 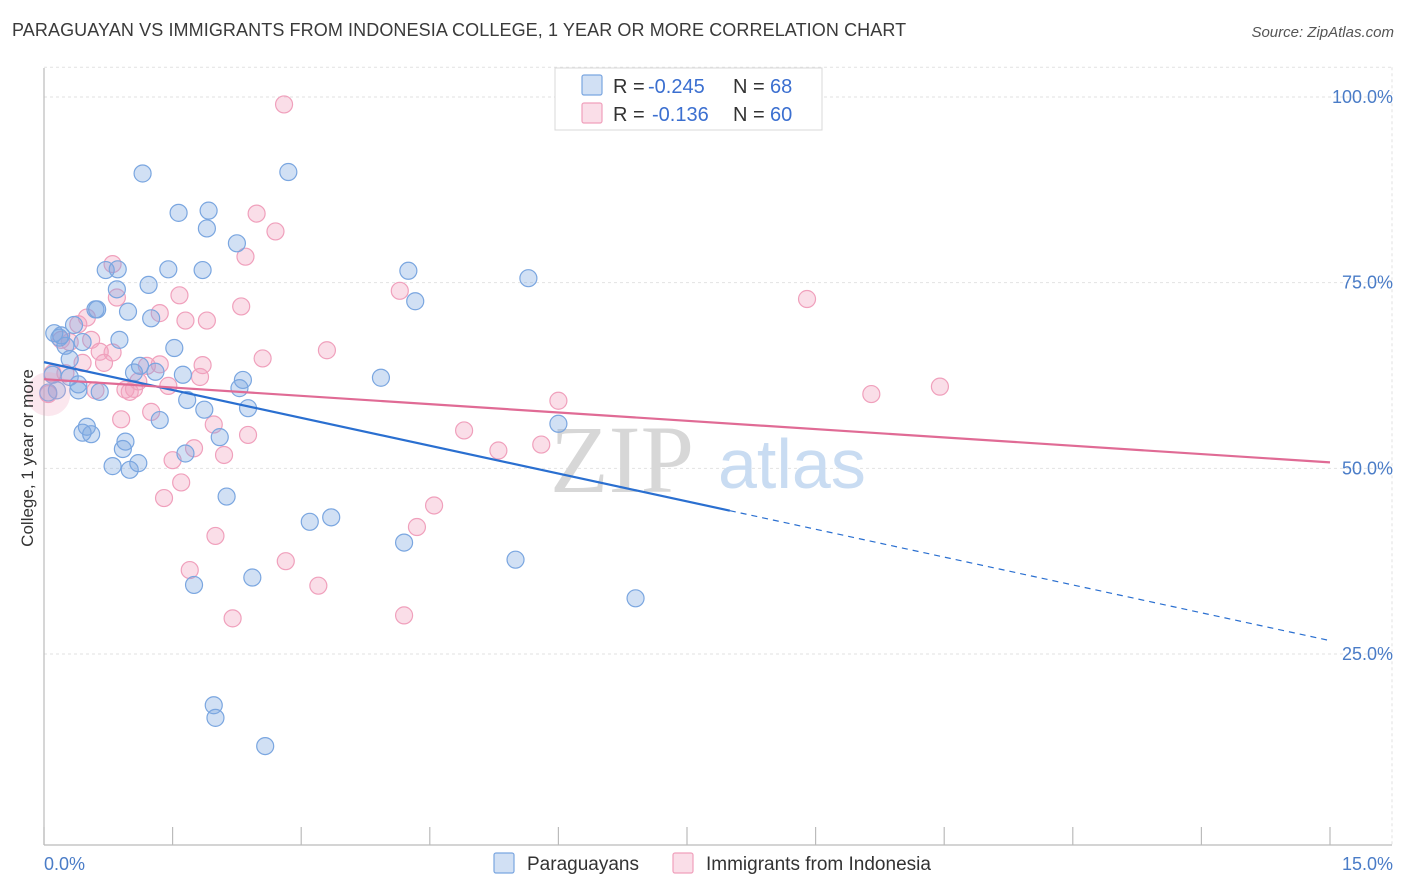 What do you see at coordinates (592, 113) in the screenshot?
I see `legend-swatch-indonesia` at bounding box center [592, 113].